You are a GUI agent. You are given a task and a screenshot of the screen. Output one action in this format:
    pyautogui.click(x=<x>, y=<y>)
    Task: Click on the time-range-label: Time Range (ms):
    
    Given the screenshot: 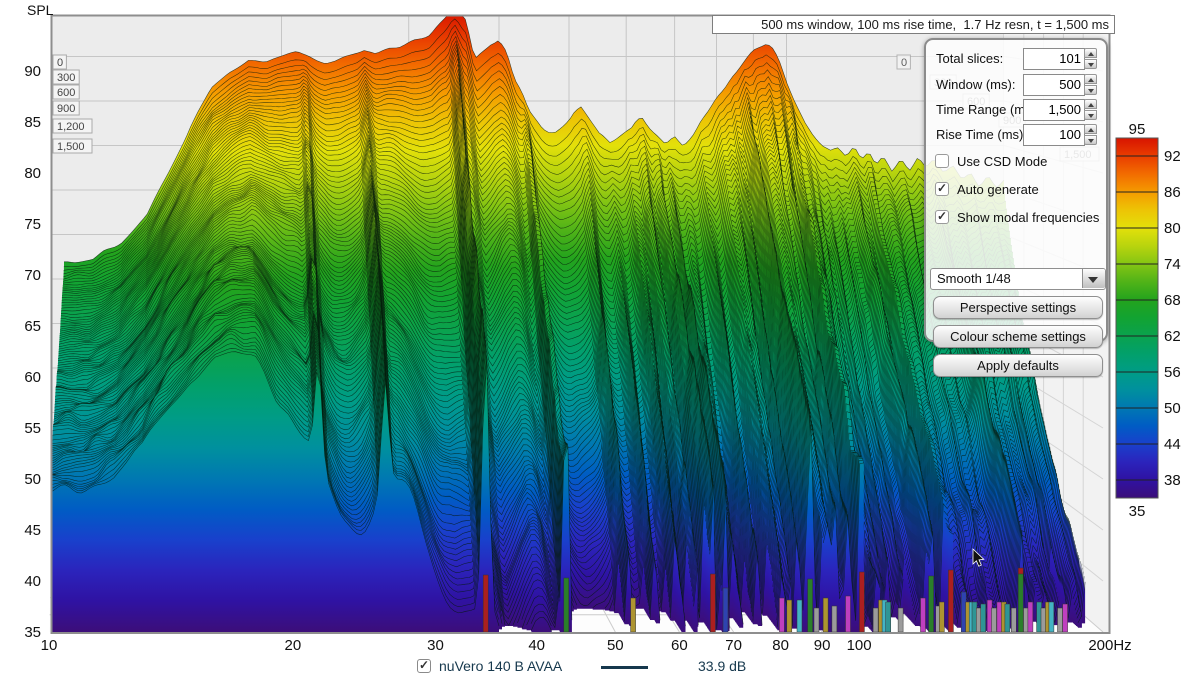 What is the action you would take?
    pyautogui.click(x=988, y=109)
    